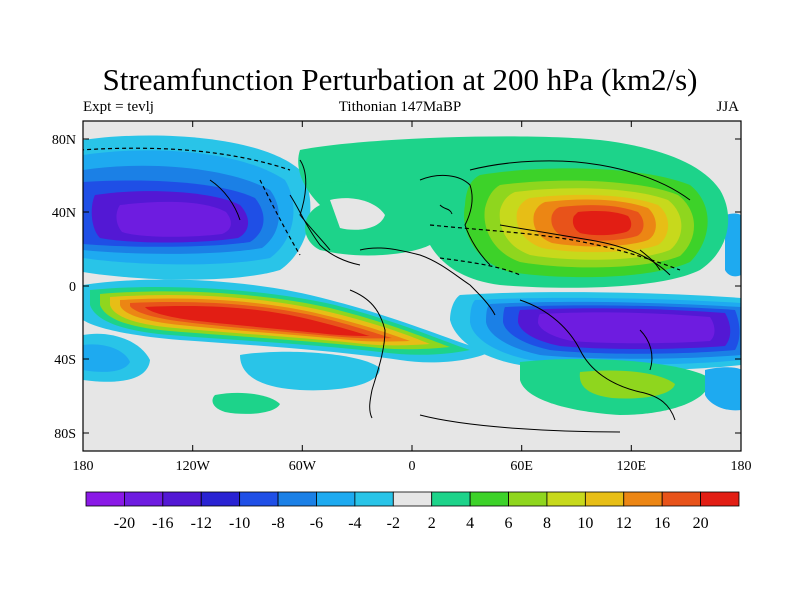 The height and width of the screenshot is (600, 800). I want to click on y-tick-label: 80N, so click(64, 140).